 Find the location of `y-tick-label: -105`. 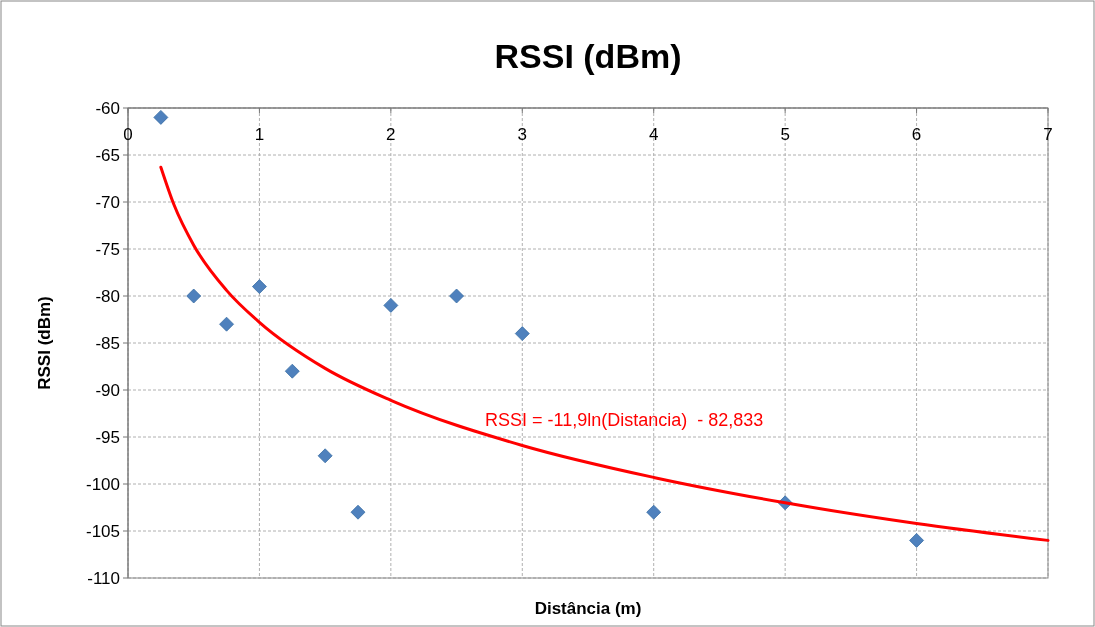

y-tick-label: -105 is located at coordinates (102, 531).